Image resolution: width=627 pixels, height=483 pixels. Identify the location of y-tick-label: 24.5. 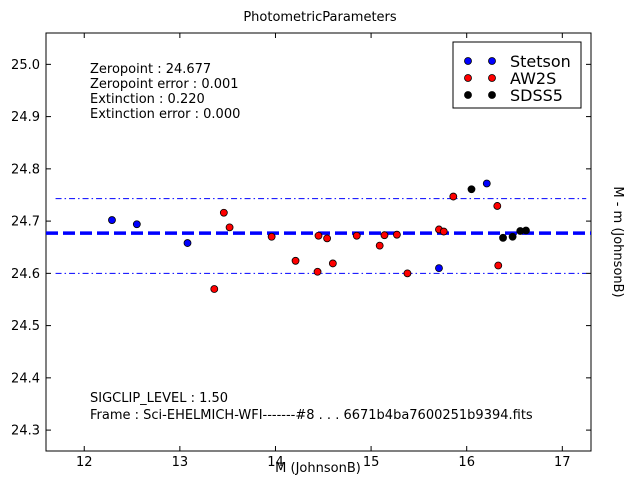
(25, 326).